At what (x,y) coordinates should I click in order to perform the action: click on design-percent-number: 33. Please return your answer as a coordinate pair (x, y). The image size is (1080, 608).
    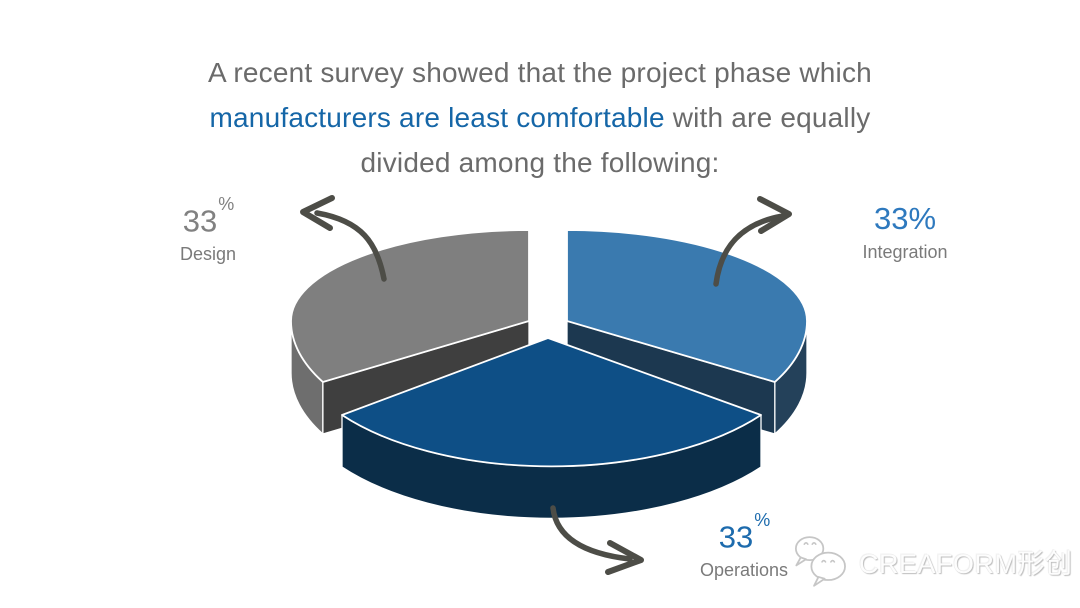
    Looking at the image, I should click on (200, 221).